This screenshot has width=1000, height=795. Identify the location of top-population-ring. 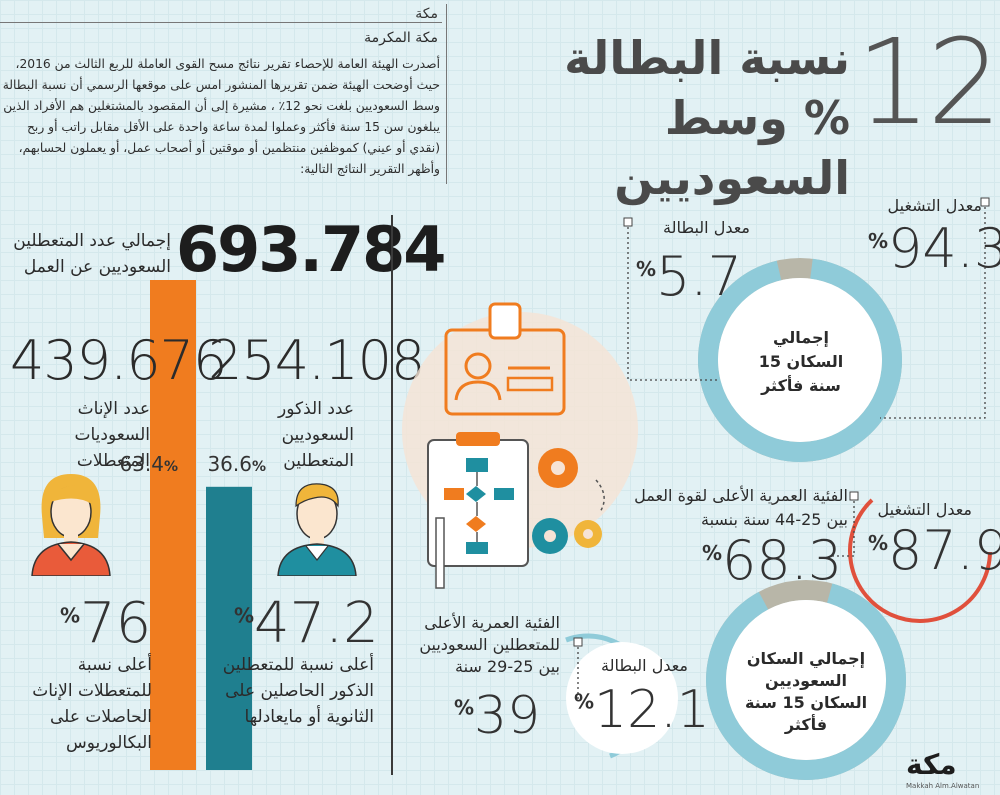
(800, 359).